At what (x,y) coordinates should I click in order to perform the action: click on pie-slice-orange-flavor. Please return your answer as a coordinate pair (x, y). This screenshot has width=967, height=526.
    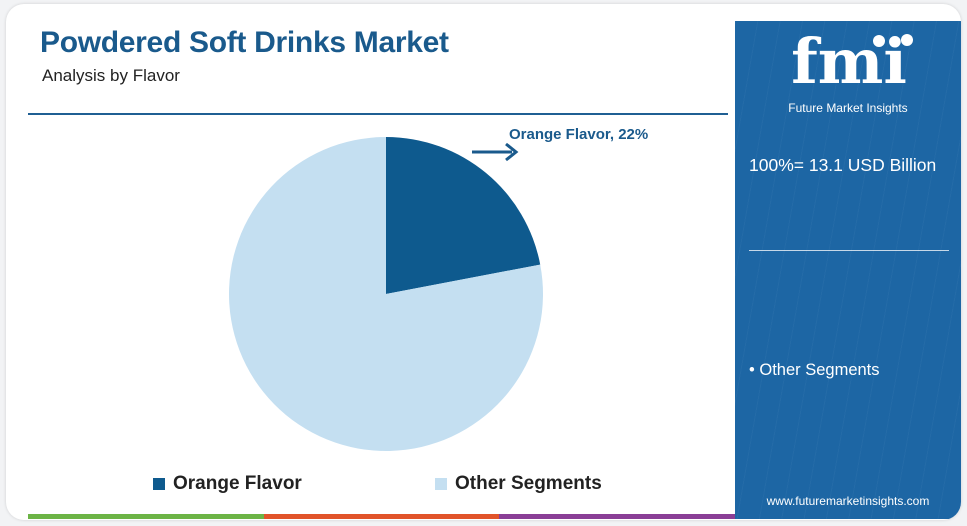
    Looking at the image, I should click on (463, 215).